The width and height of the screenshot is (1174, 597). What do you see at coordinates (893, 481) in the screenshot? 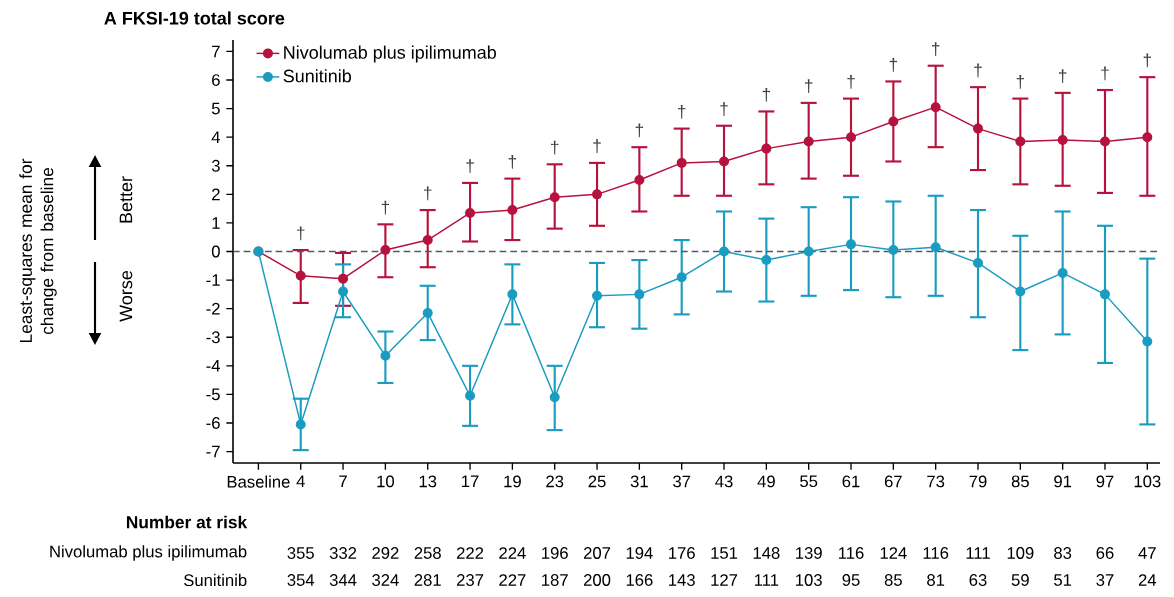
I see `x-tick-label: 67` at bounding box center [893, 481].